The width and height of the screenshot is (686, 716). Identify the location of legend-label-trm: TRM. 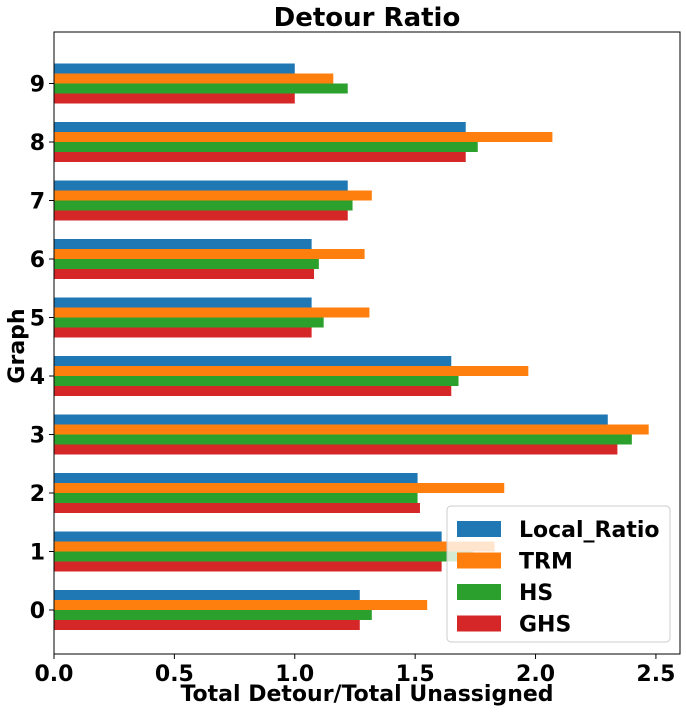
(546, 562).